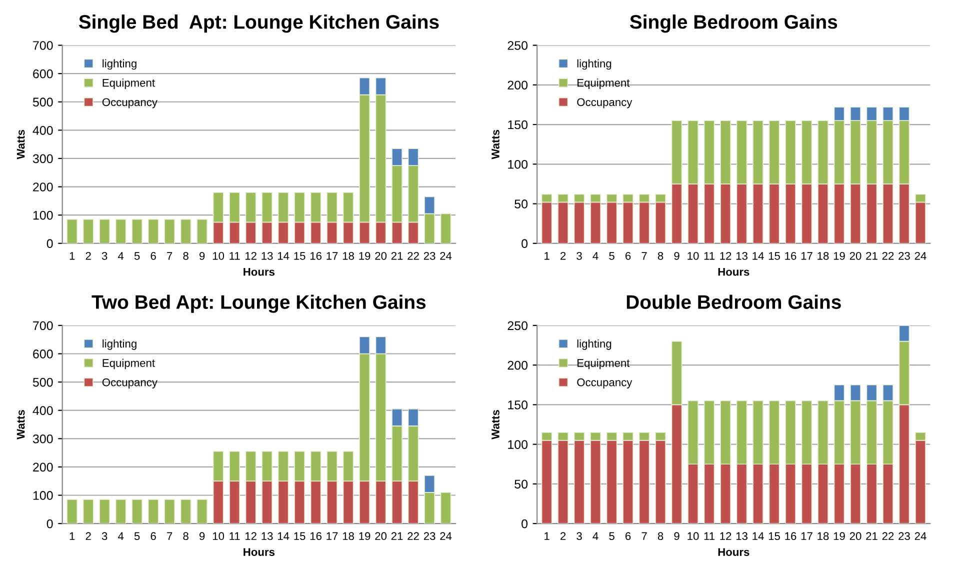  Describe the element at coordinates (677, 536) in the screenshot. I see `x-tick-label: 9` at that location.